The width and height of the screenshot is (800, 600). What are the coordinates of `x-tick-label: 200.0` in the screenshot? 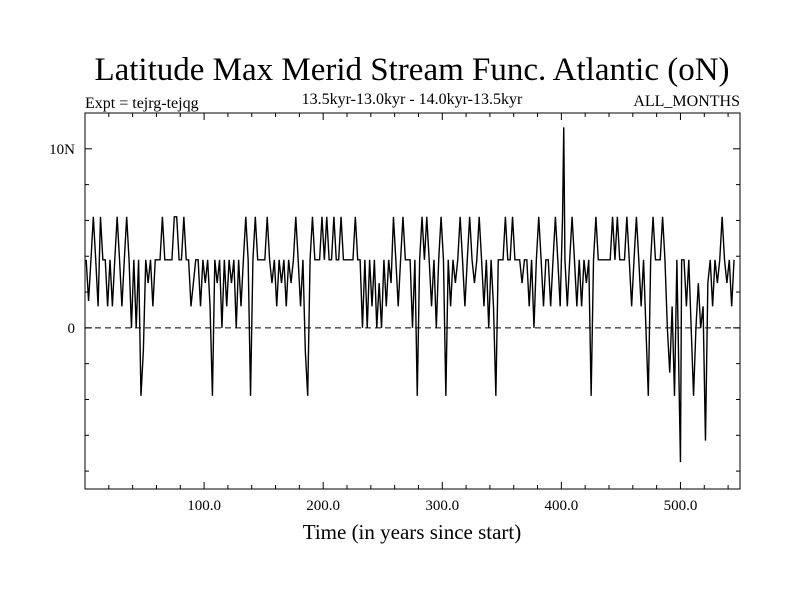 It's located at (323, 506).